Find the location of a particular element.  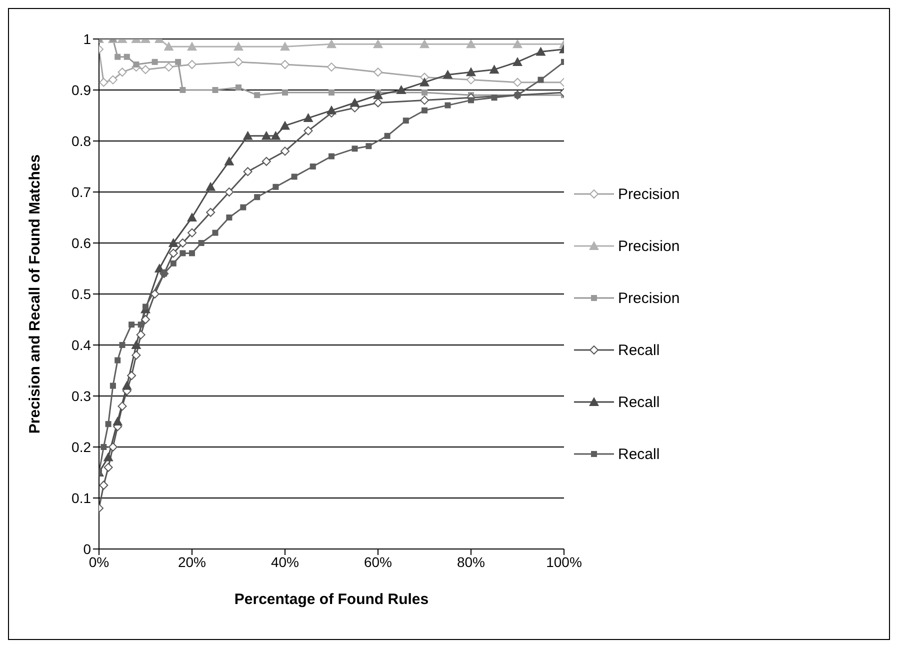

x-tick-label: 20% is located at coordinates (192, 562).